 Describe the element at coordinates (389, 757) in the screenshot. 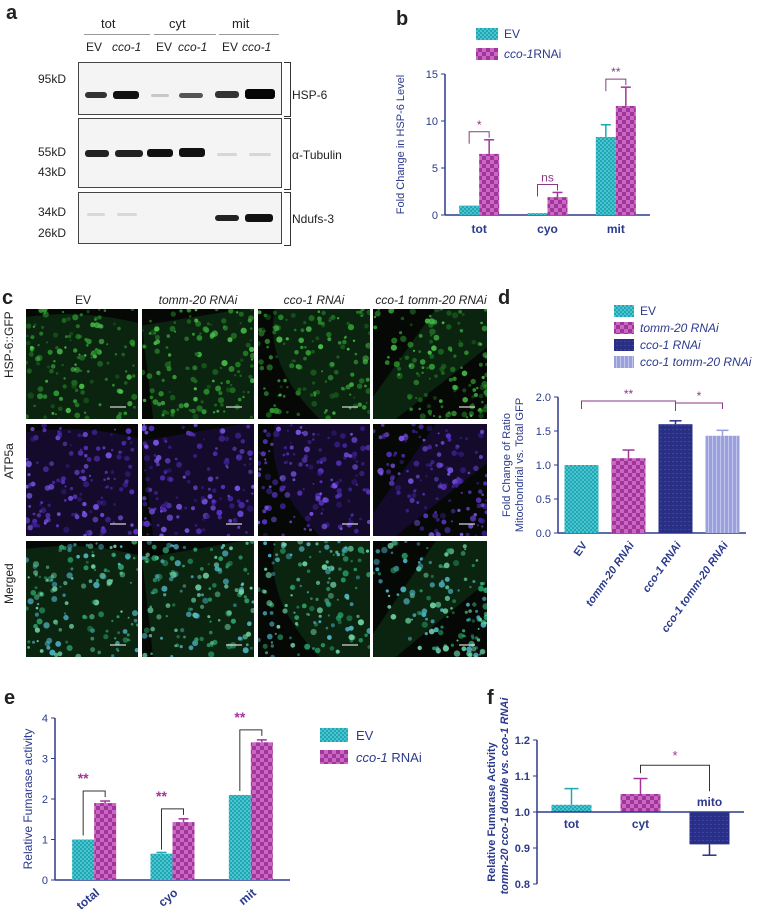

I see `legend-label: cco-1 RNAi` at that location.